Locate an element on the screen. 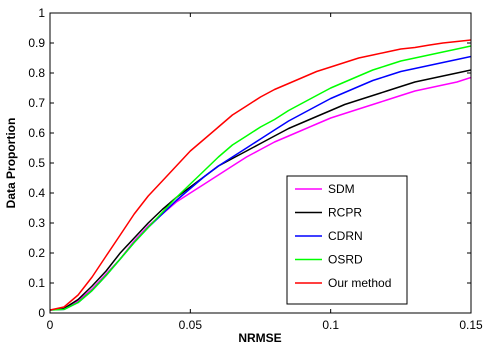 The width and height of the screenshot is (487, 345). y-tick-label: 0.8 is located at coordinates (36, 73).